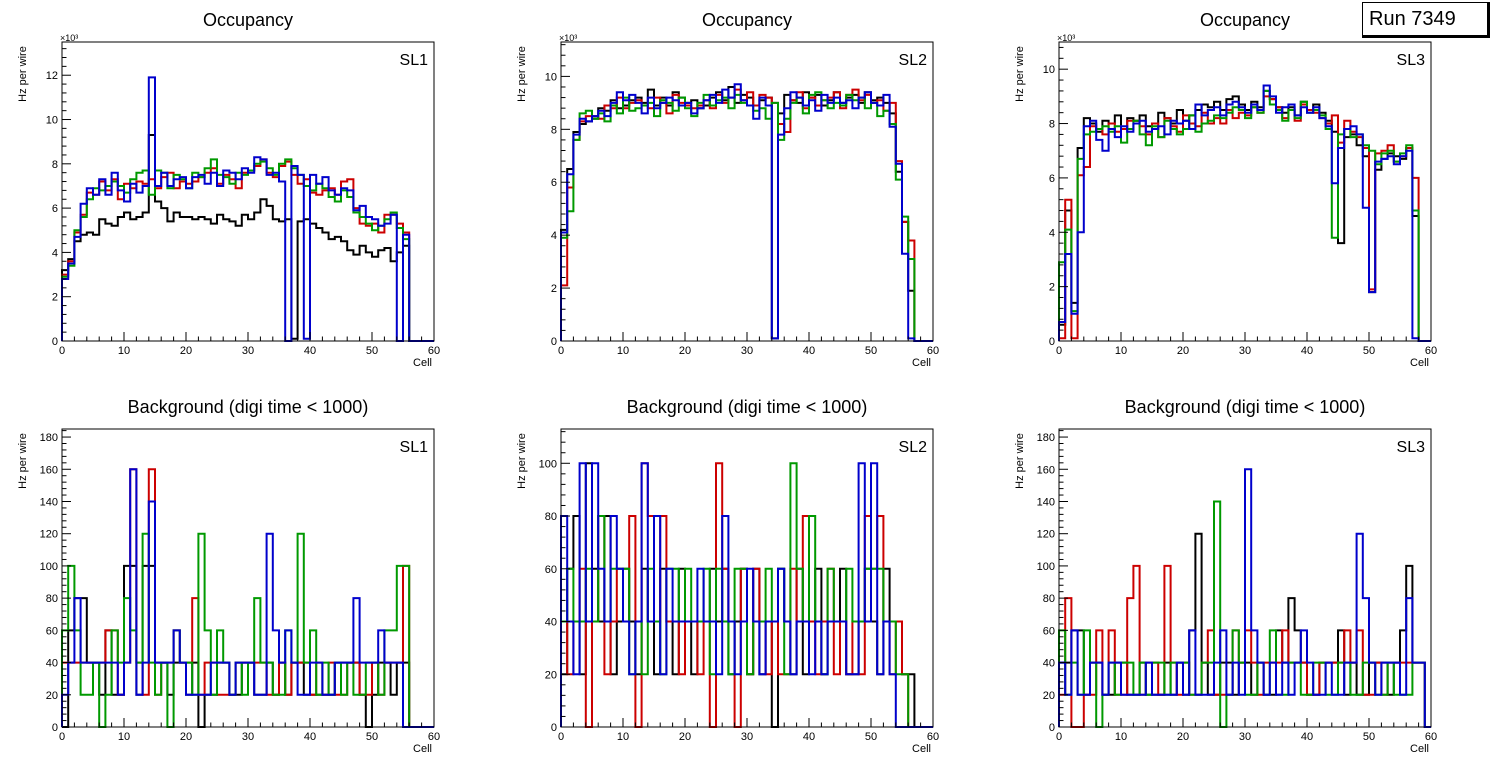 The image size is (1496, 772). Describe the element at coordinates (913, 447) in the screenshot. I see `superlayer-label: SL2` at that location.